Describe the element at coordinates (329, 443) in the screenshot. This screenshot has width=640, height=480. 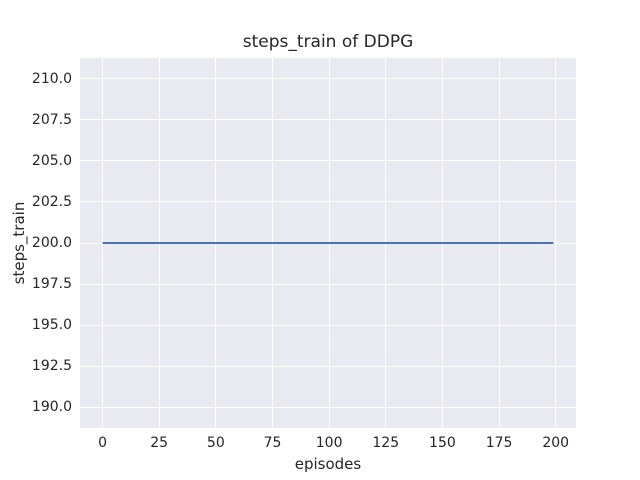
I see `x-tick-label: 100` at that location.